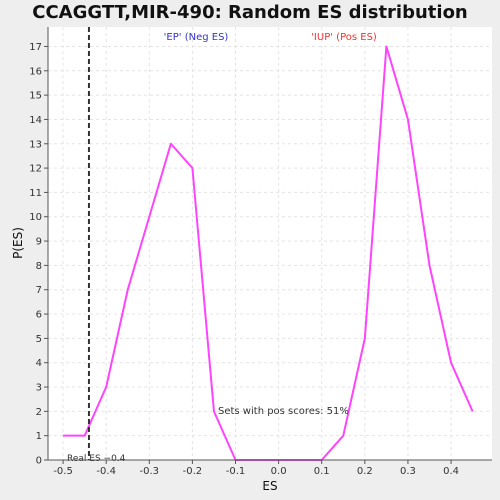 The image size is (500, 500). I want to click on y-tick-label: 0, so click(39, 461).